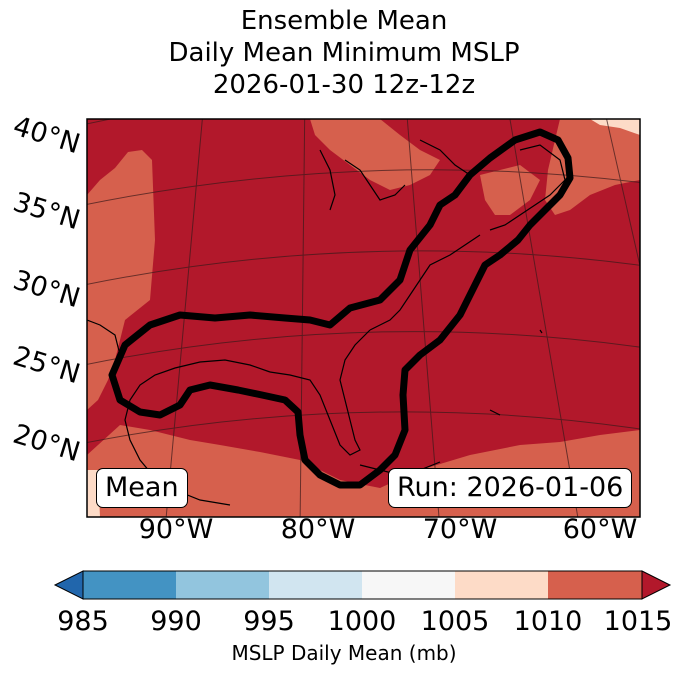 Image resolution: width=688 pixels, height=674 pixels. What do you see at coordinates (344, 53) in the screenshot?
I see `title-line-2: Daily Mean Minimum MSLP` at bounding box center [344, 53].